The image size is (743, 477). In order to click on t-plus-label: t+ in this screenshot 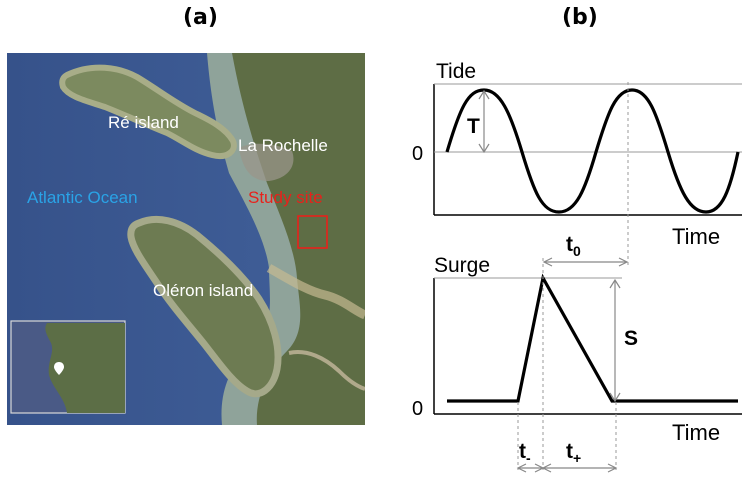, I will do `click(573, 453)`.